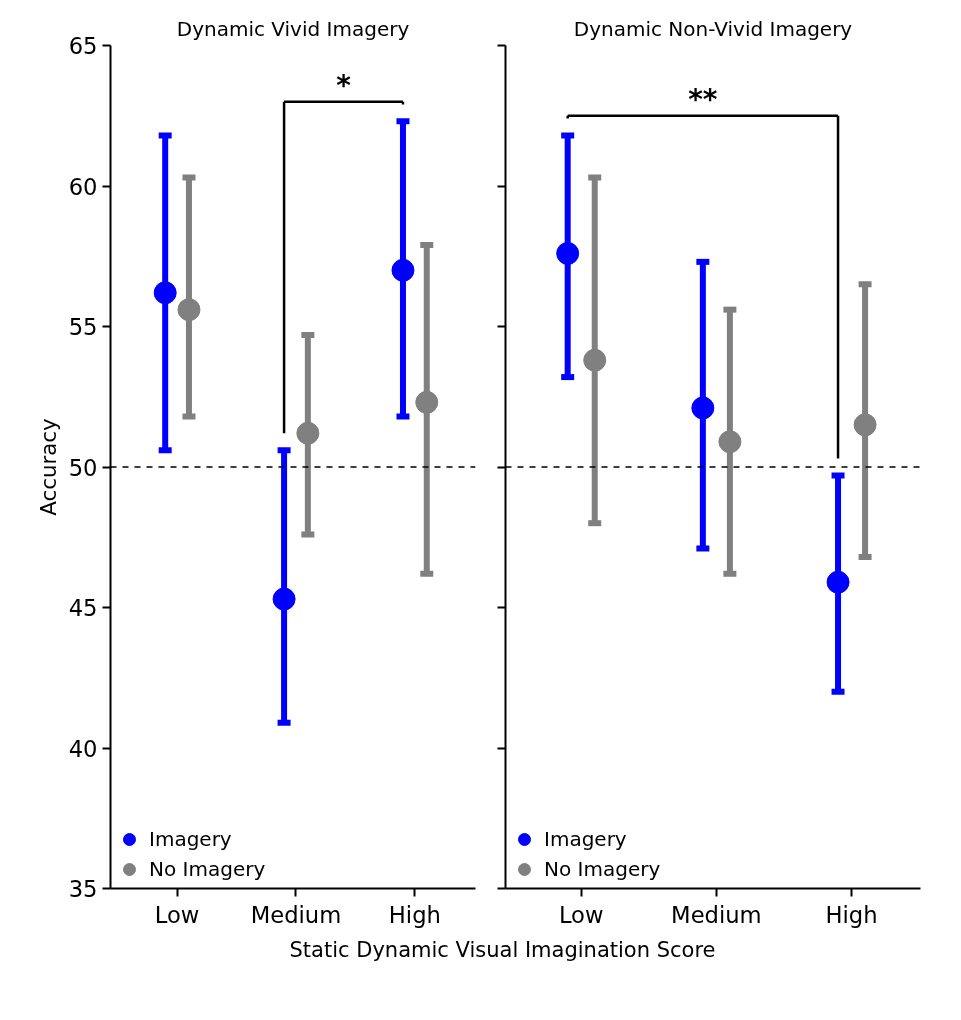 The height and width of the screenshot is (1020, 961). Describe the element at coordinates (83, 889) in the screenshot. I see `y-tick-label: 35` at that location.